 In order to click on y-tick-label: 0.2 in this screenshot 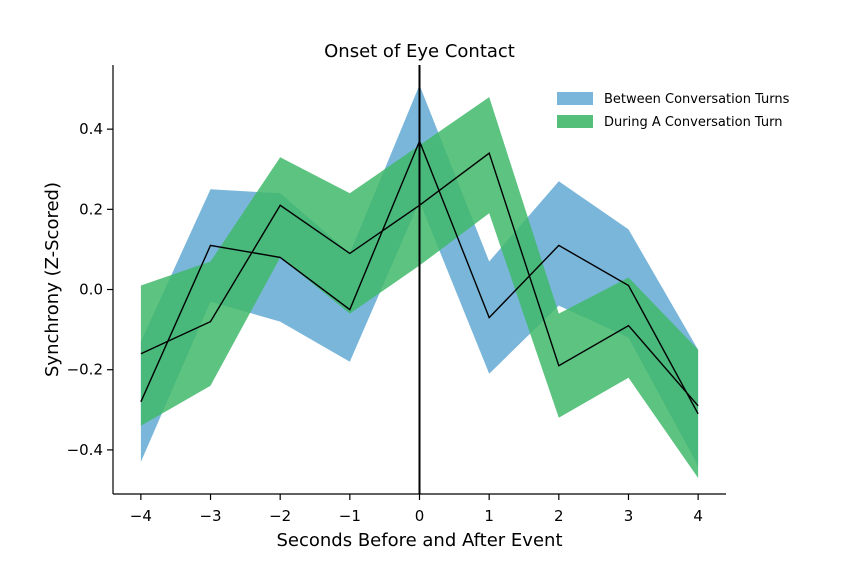, I will do `click(91, 209)`.